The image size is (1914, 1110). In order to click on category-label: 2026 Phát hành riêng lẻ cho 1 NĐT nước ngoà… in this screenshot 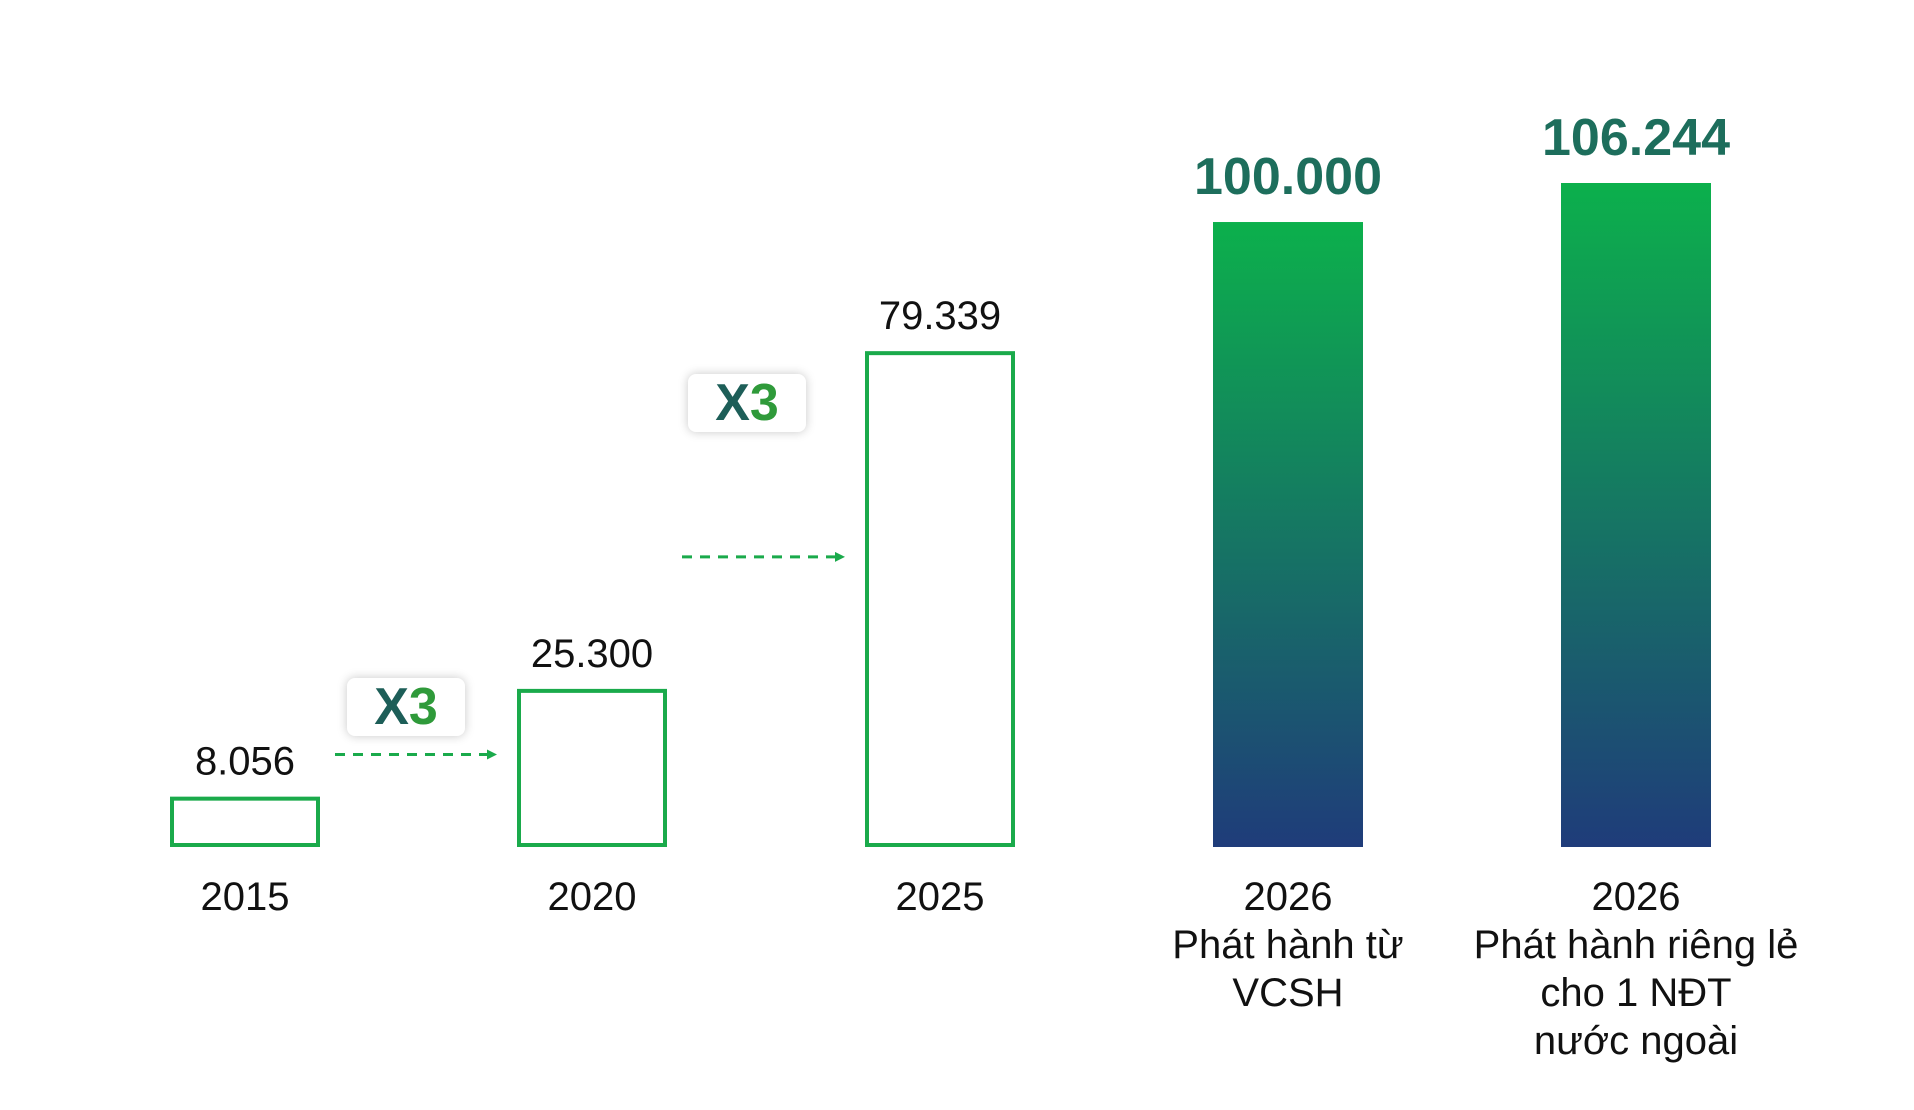, I will do `click(1636, 969)`.